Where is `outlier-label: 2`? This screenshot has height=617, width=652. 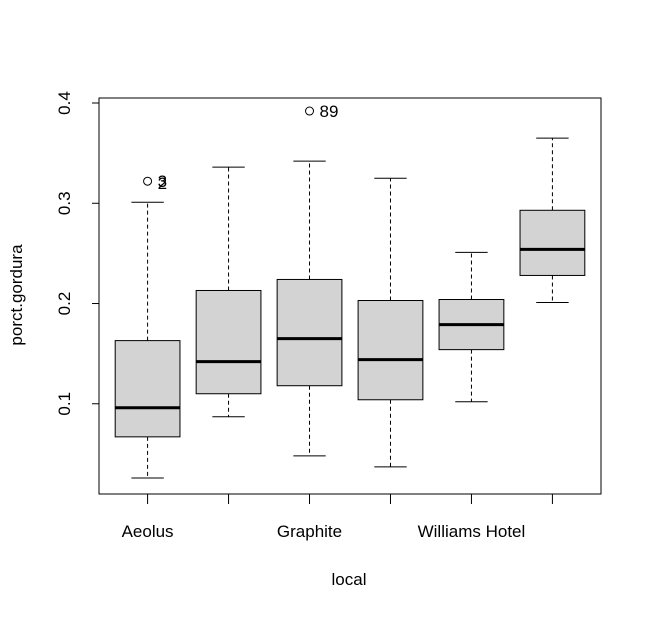 outlier-label: 2 is located at coordinates (162, 183).